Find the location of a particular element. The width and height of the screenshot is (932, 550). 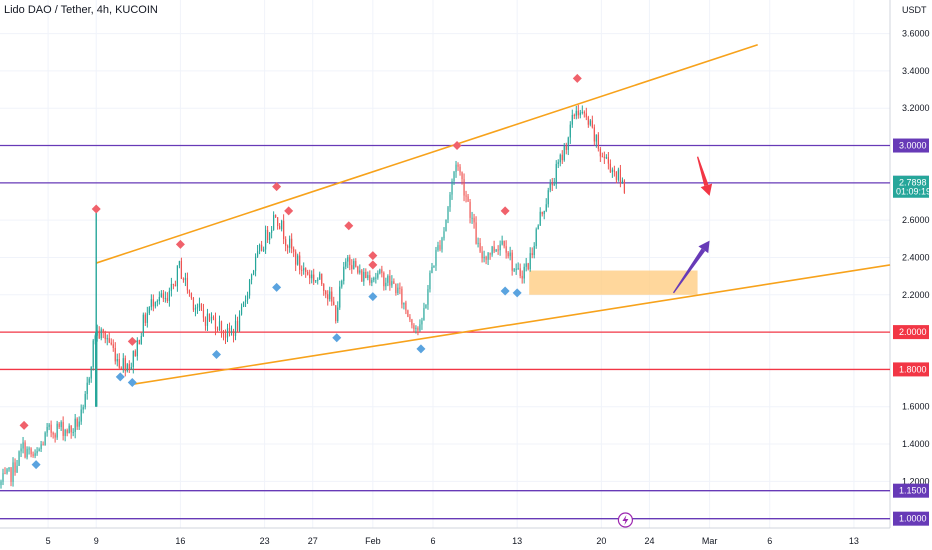

y-tick-label: 1.4000 is located at coordinates (916, 444).